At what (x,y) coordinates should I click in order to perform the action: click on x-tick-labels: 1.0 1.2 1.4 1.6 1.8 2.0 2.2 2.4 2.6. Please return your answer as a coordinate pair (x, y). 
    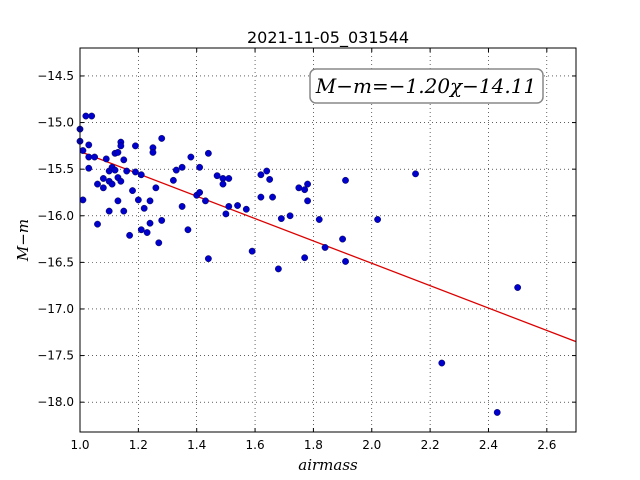
    Looking at the image, I should click on (313, 445).